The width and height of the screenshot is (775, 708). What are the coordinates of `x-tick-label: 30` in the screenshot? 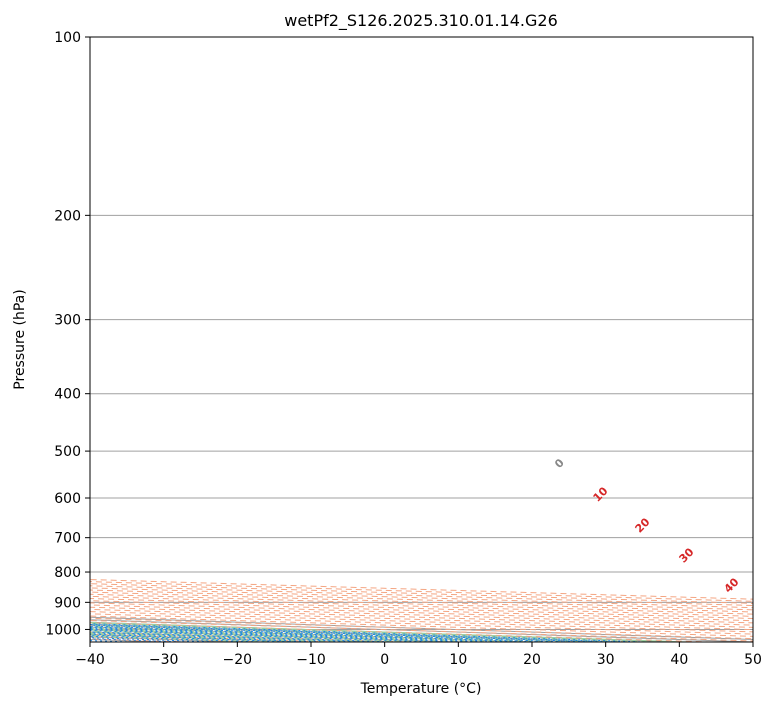 It's located at (606, 660).